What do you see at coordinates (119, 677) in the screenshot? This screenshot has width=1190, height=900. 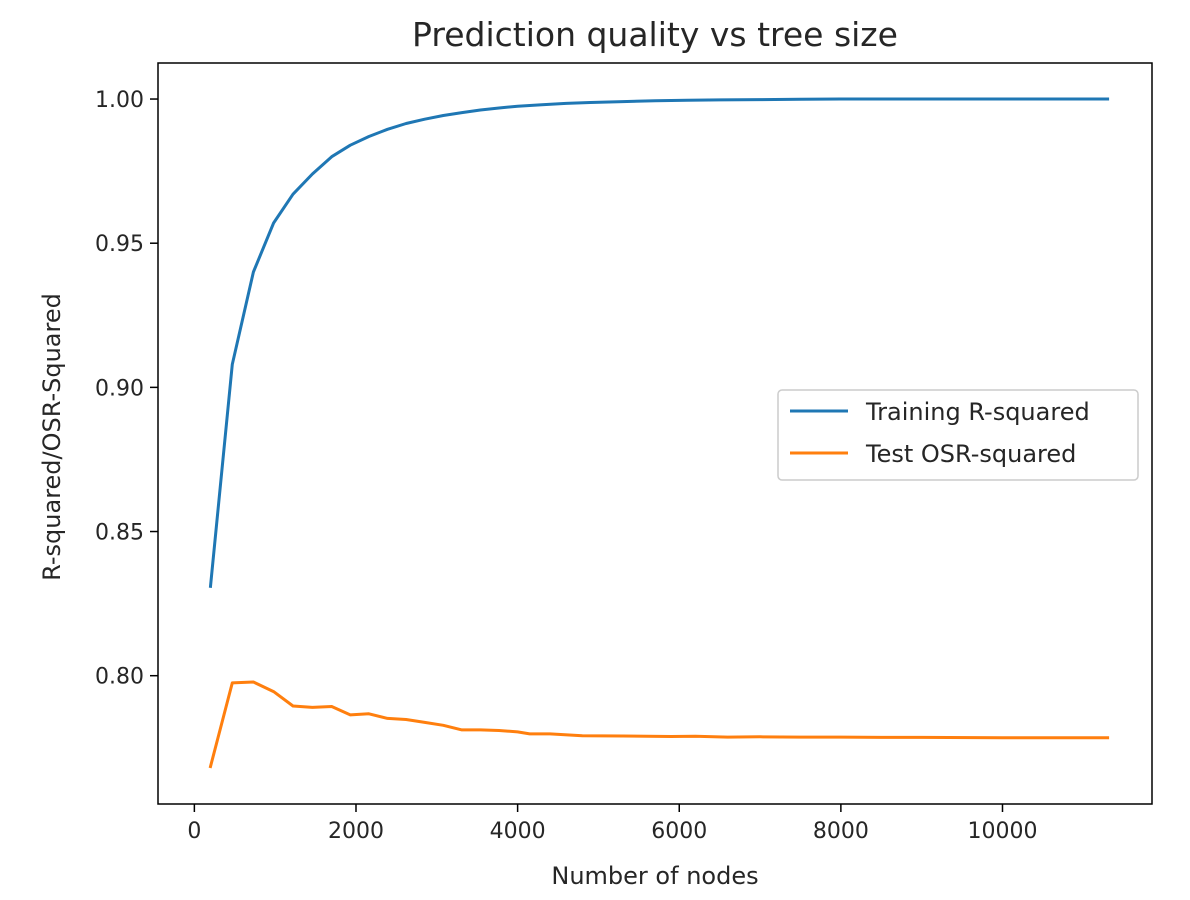 I see `y-tick-label: 0.80` at bounding box center [119, 677].